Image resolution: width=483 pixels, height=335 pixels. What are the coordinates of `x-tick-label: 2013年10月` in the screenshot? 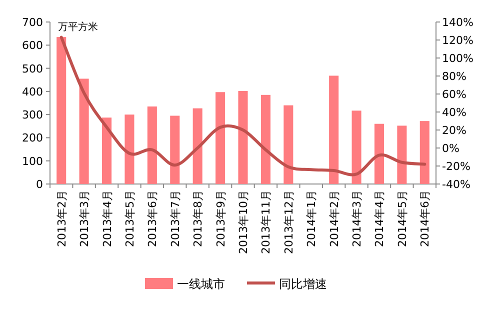 It's located at (243, 222).